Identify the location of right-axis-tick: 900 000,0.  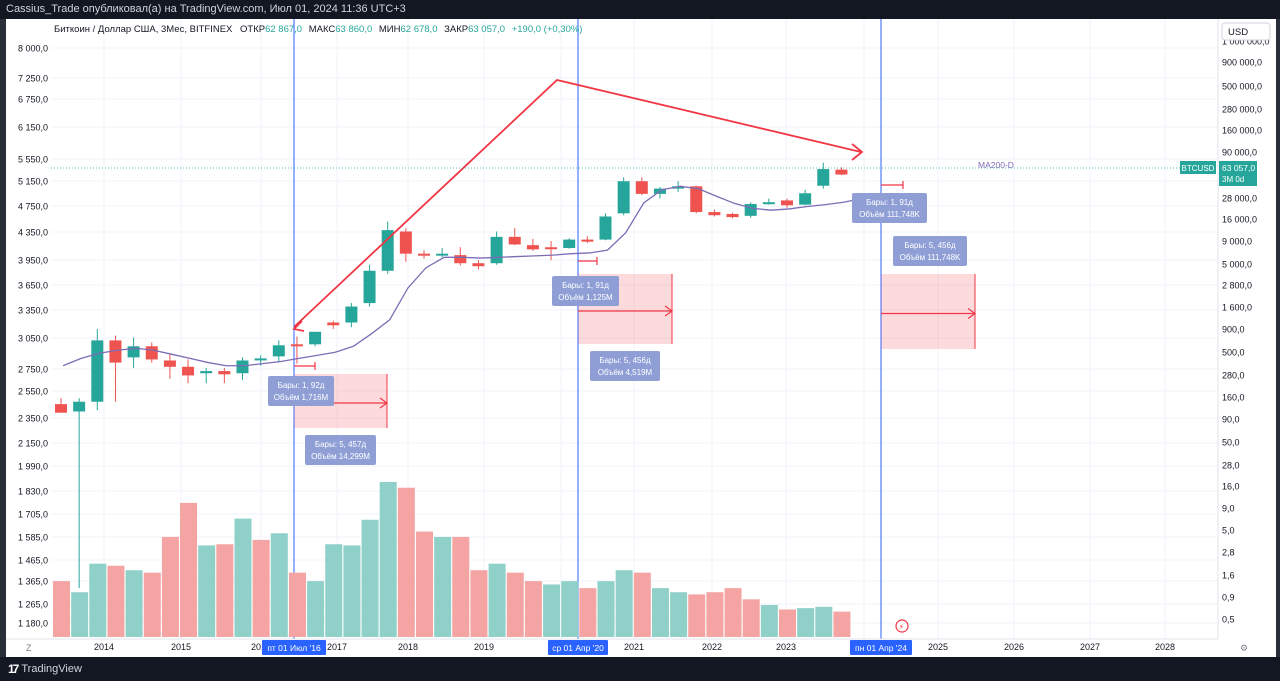
(1242, 63).